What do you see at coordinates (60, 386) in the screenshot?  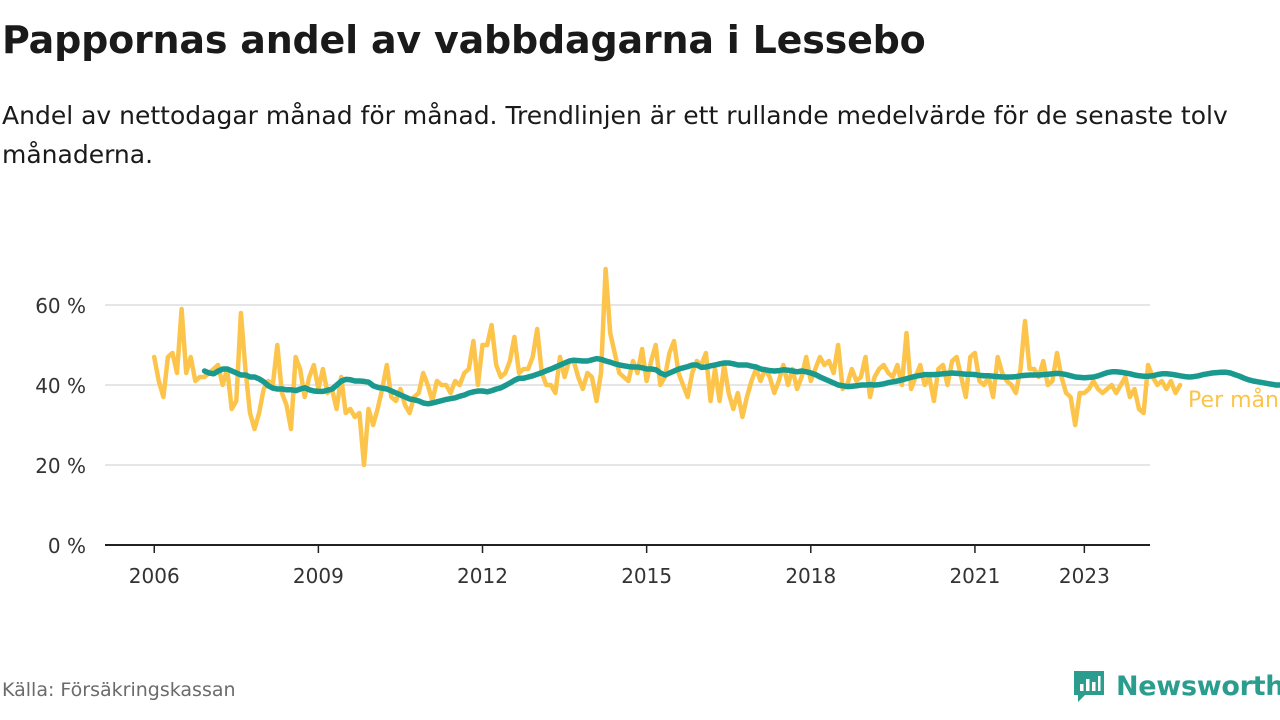 I see `y-tick-label: 40 %` at bounding box center [60, 386].